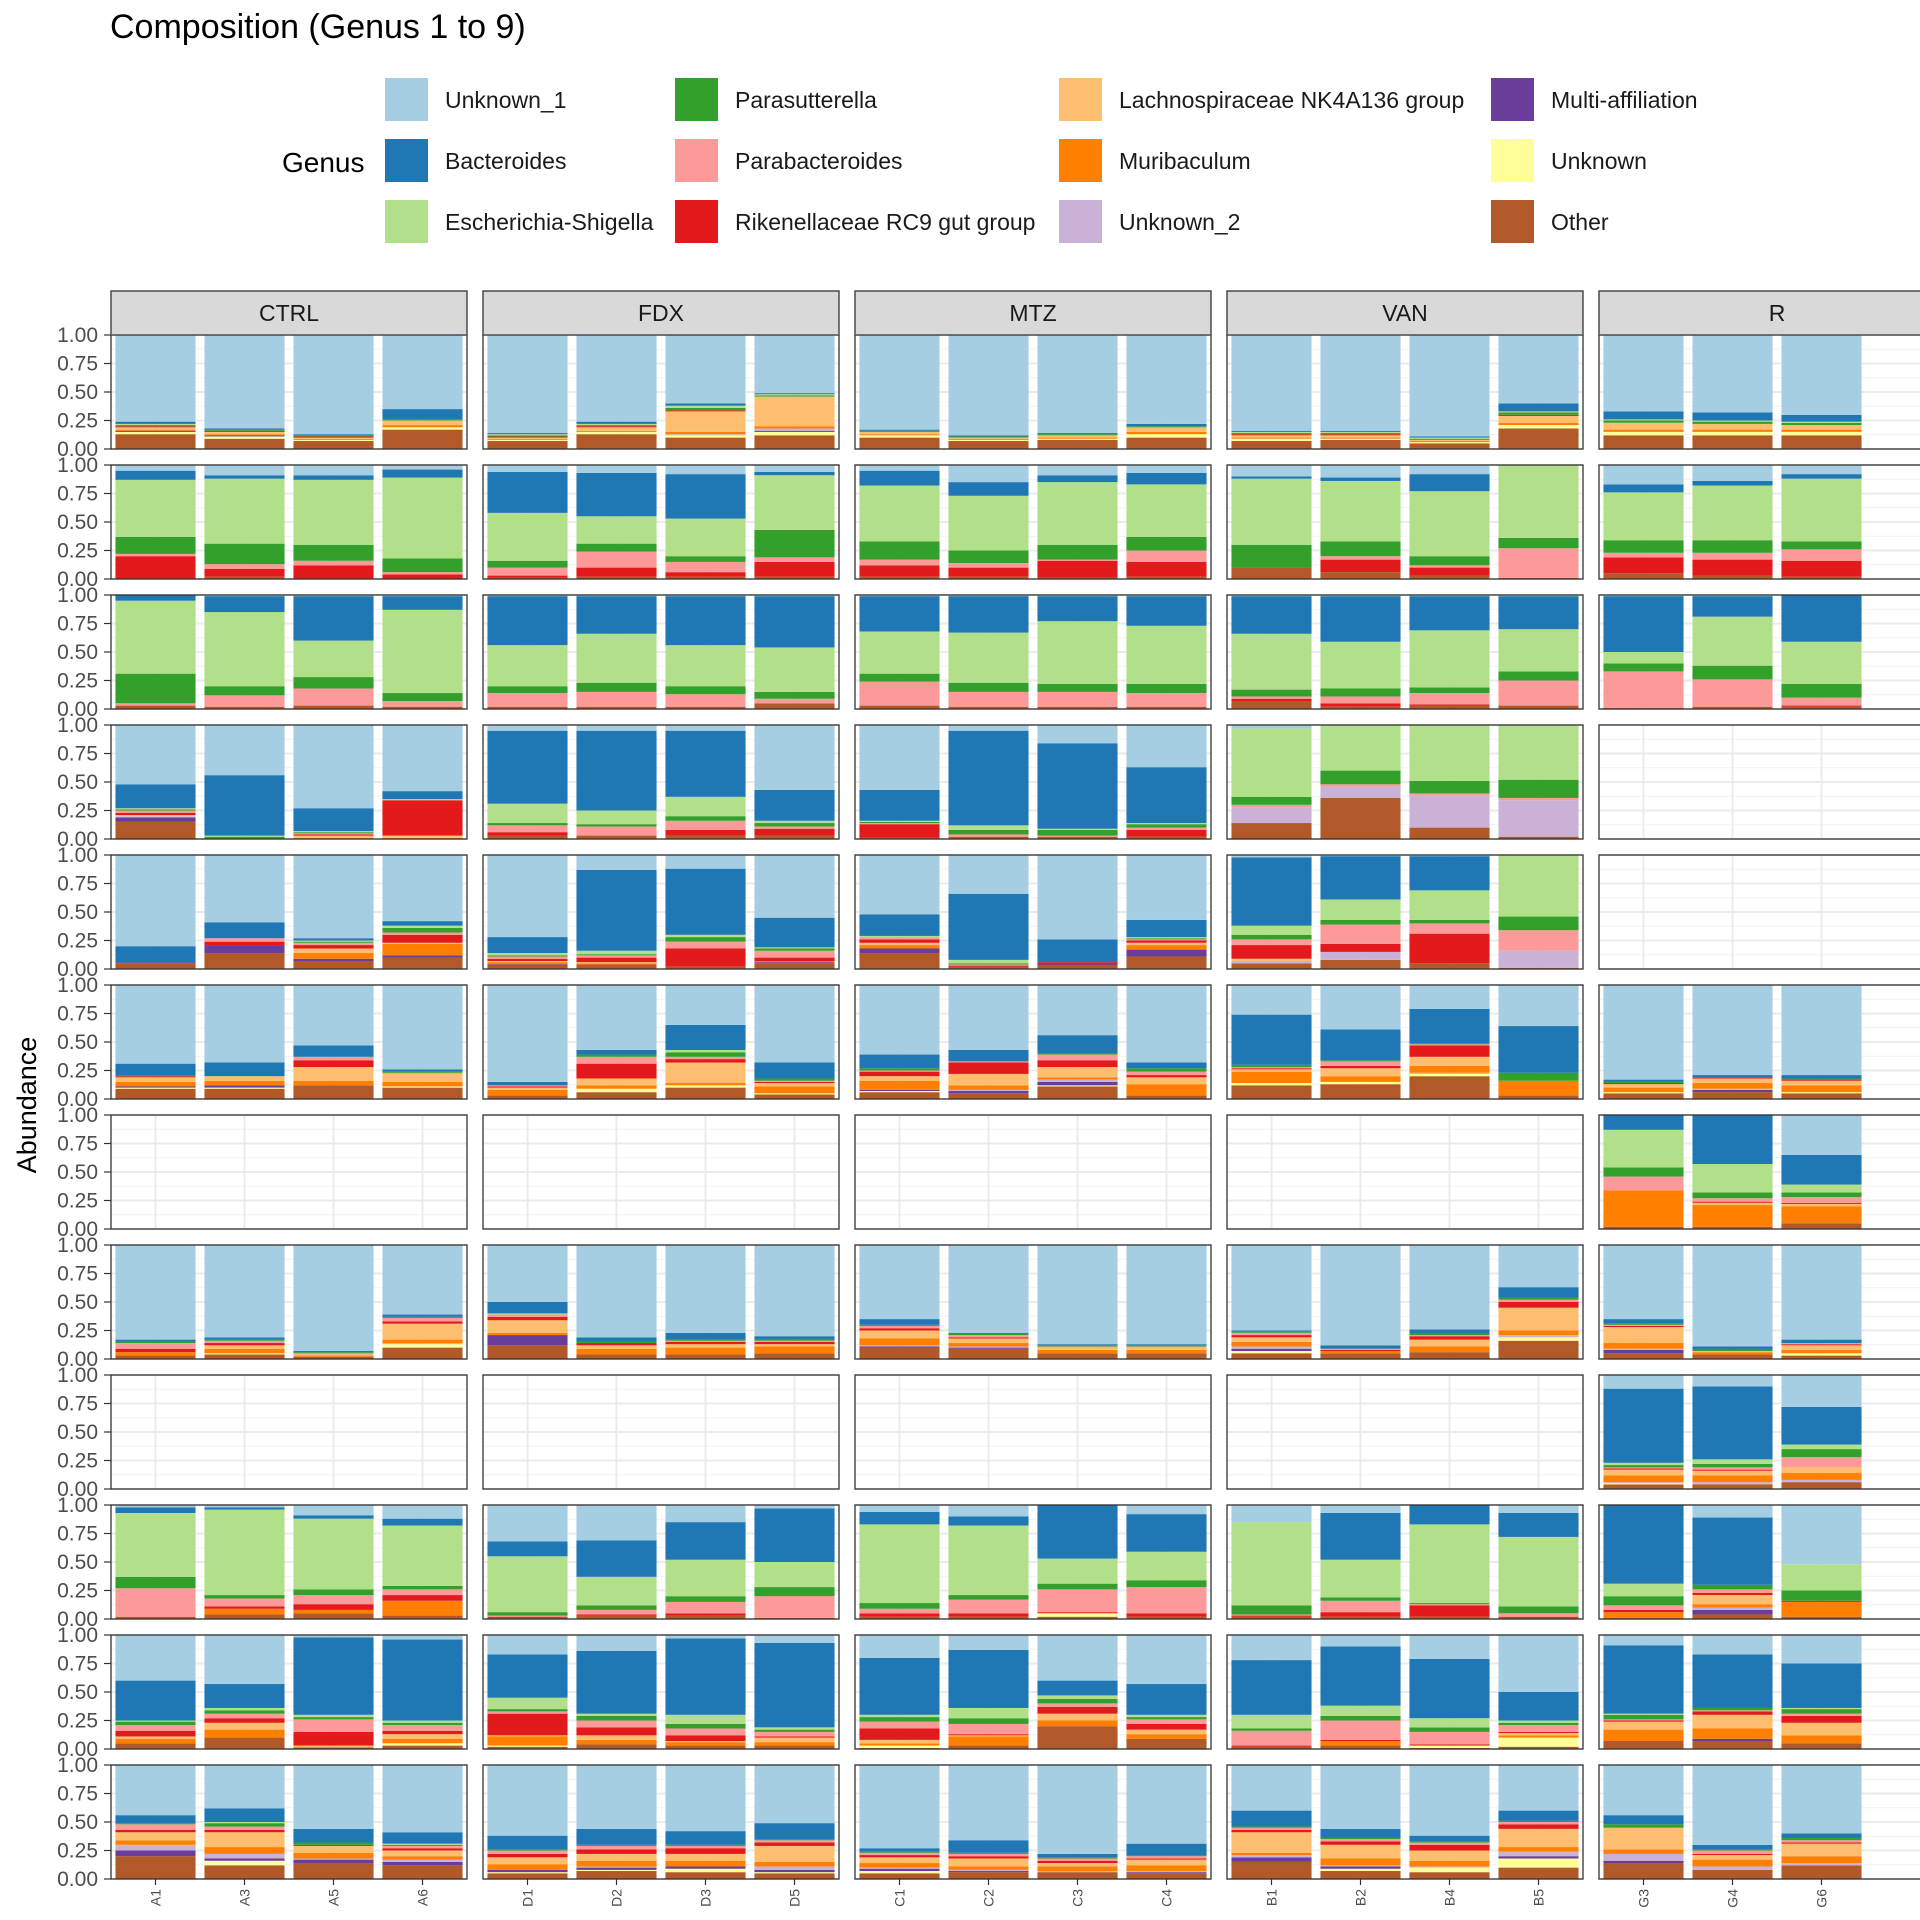 Image resolution: width=1920 pixels, height=1920 pixels. I want to click on x-tick-label: G3, so click(1644, 1898).